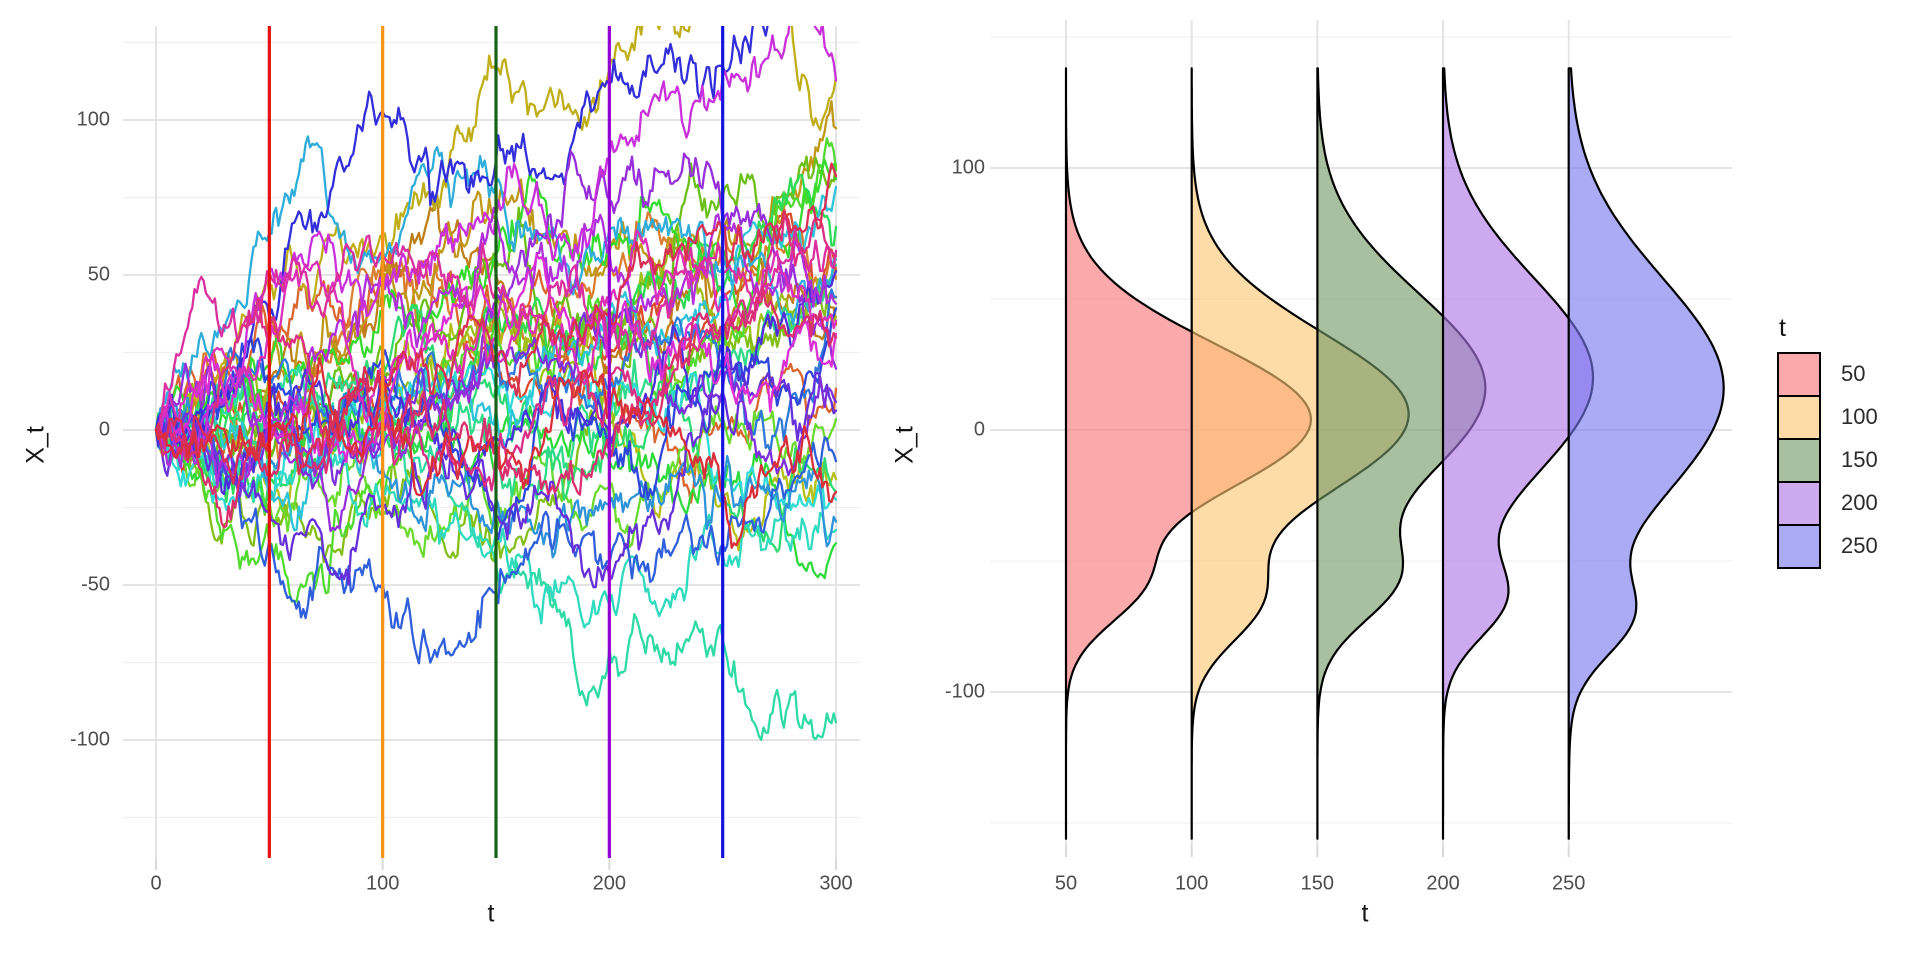 The image size is (1920, 960). Describe the element at coordinates (1853, 373) in the screenshot. I see `legend-entry-label: 50` at that location.